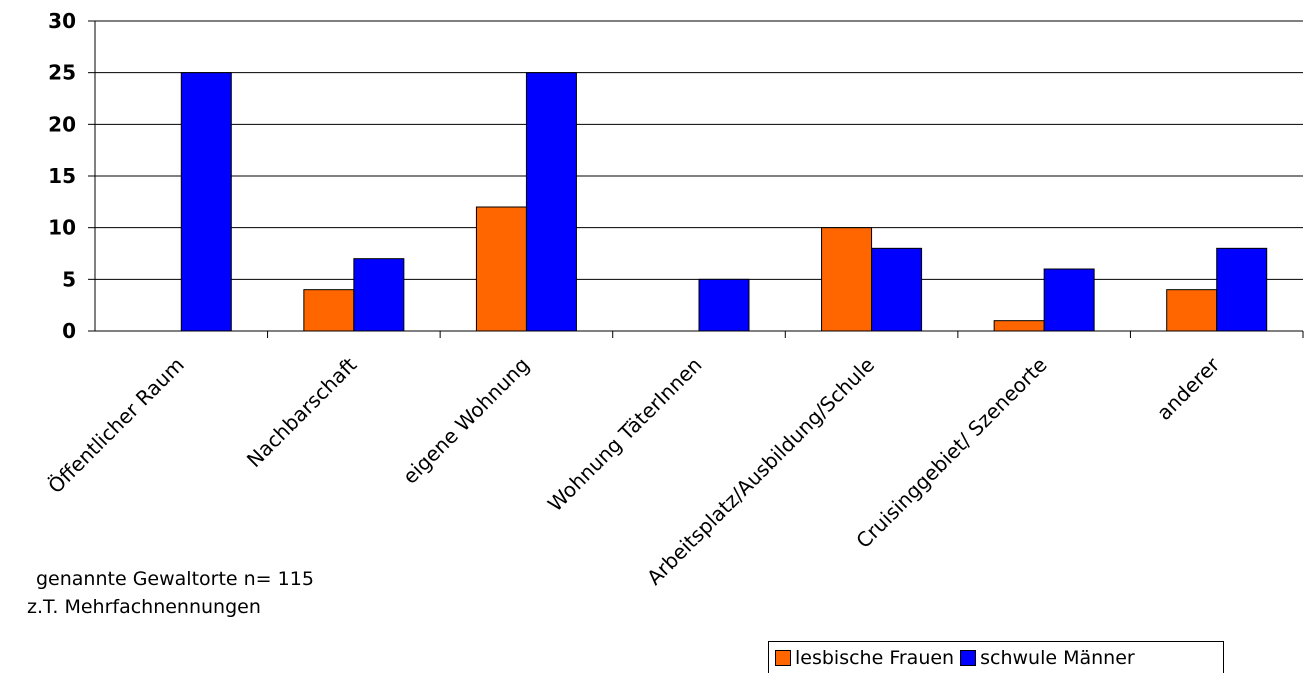 The image size is (1309, 673). What do you see at coordinates (62, 124) in the screenshot?
I see `y-tick-label: 20` at bounding box center [62, 124].